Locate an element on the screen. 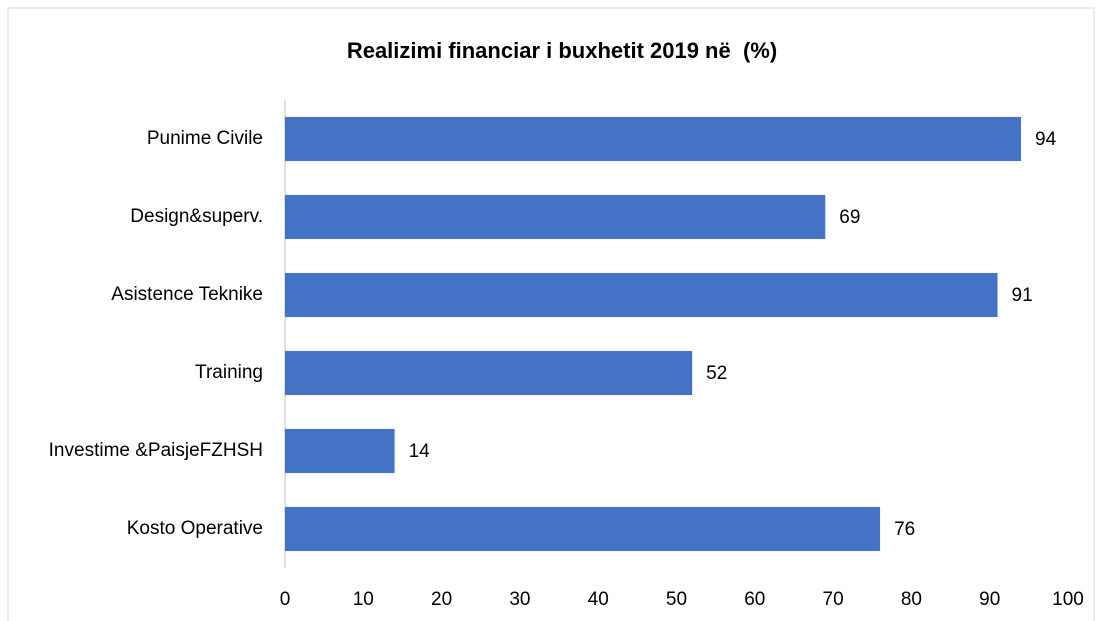 The image size is (1102, 621). data-label: 91 is located at coordinates (1022, 295).